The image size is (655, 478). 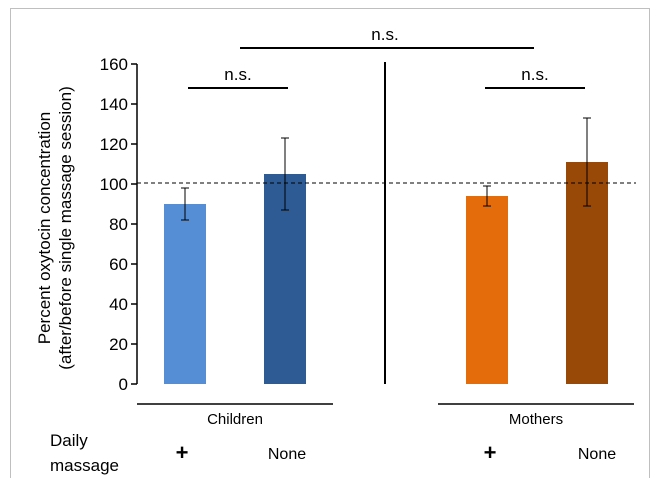 What do you see at coordinates (44, 228) in the screenshot?
I see `y-axis-label-line1: Percent oxytocin concentration` at bounding box center [44, 228].